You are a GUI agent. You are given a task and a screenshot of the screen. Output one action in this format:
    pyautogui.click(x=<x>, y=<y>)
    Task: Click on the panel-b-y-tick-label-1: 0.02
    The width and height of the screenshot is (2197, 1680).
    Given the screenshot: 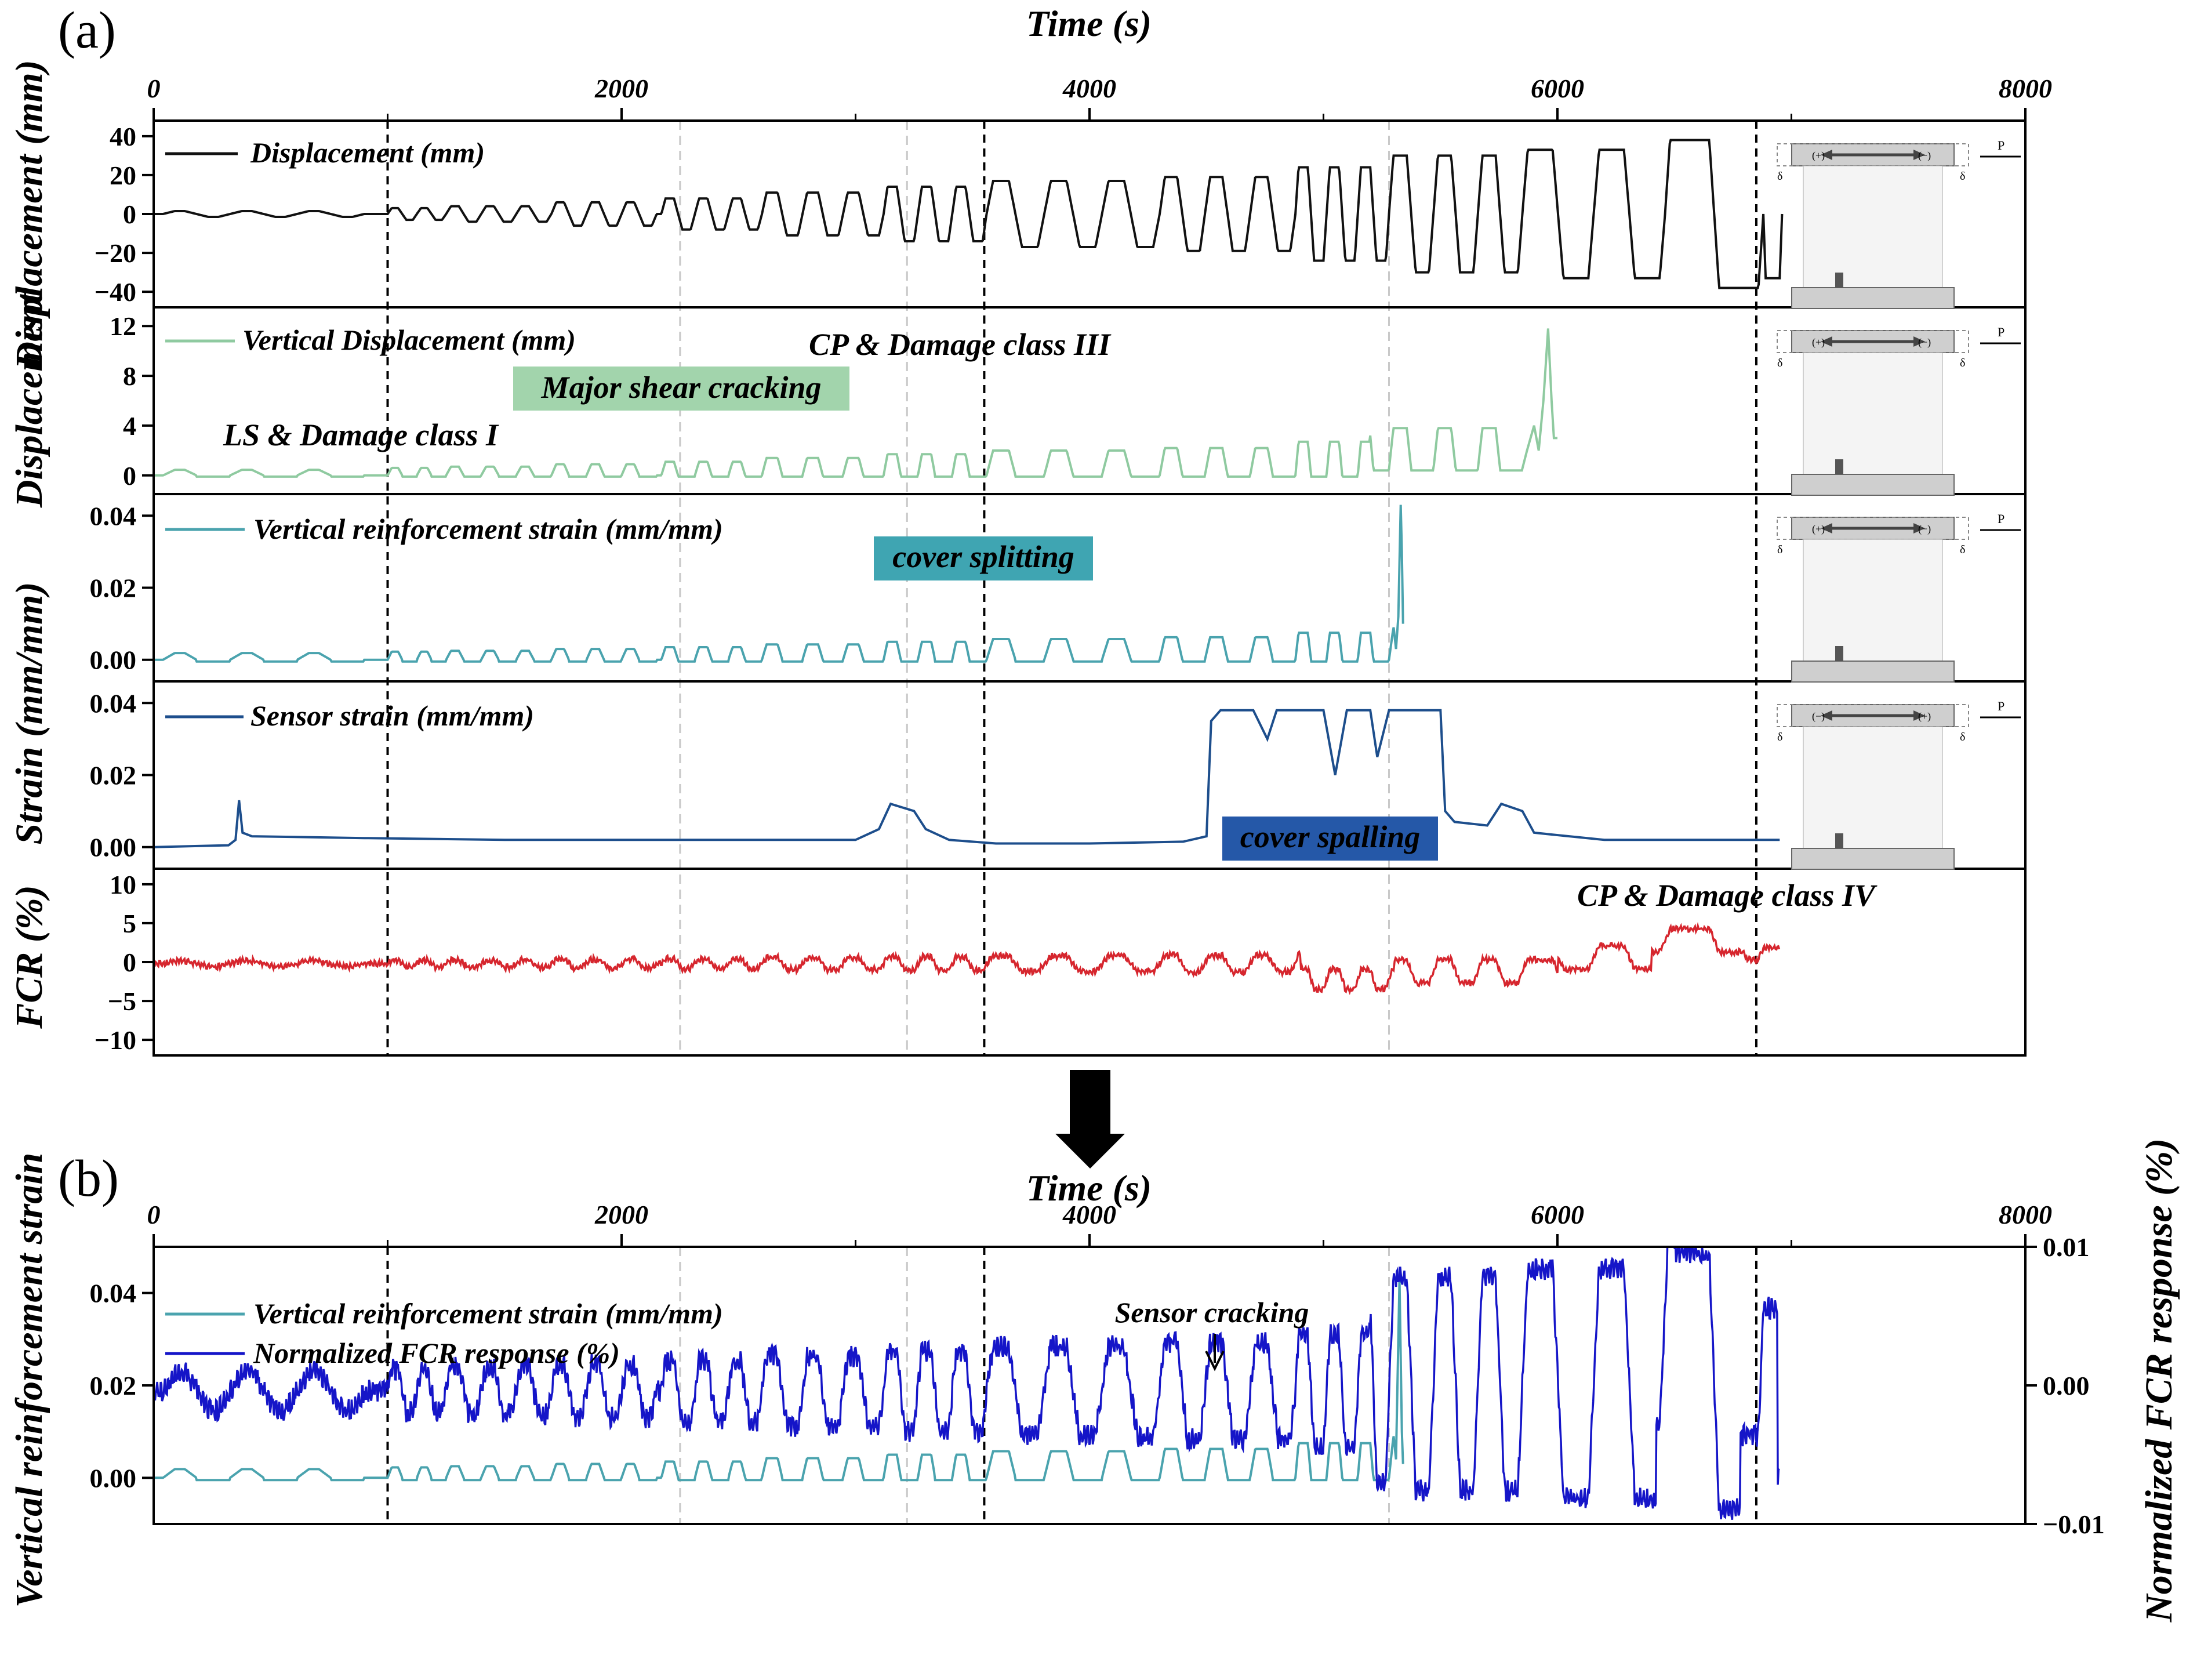 What is the action you would take?
    pyautogui.click(x=113, y=1385)
    